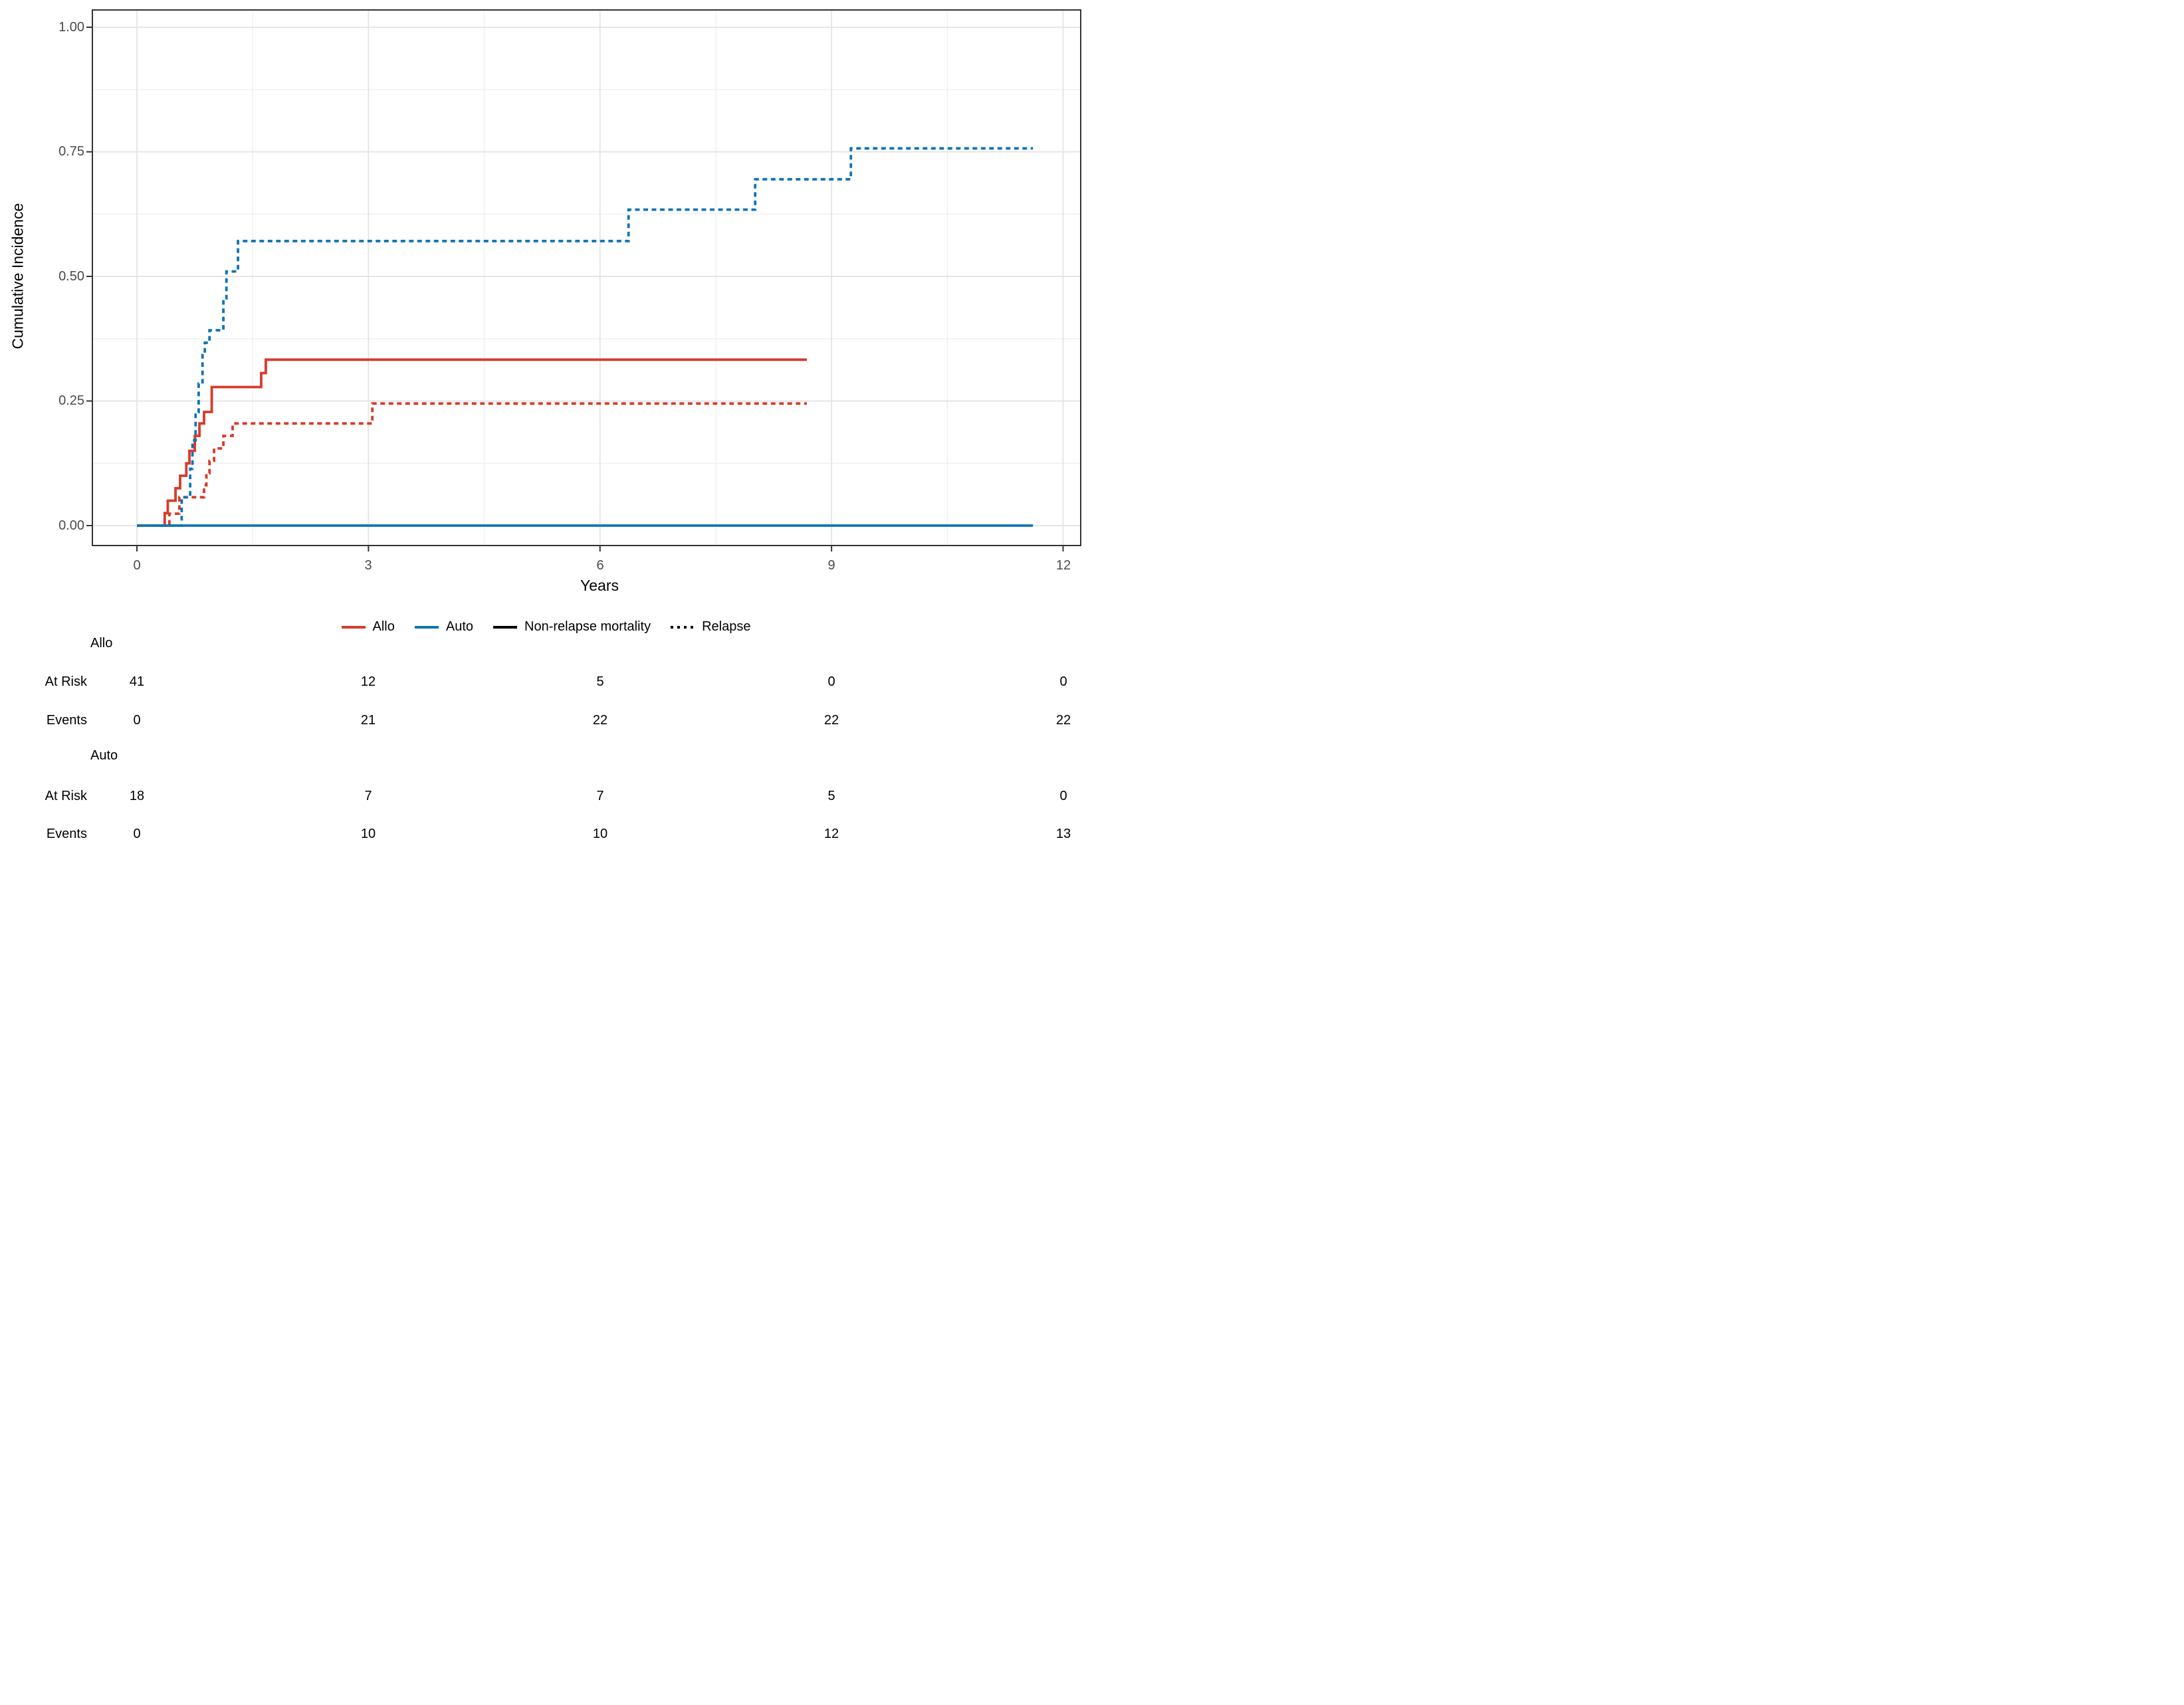 Image resolution: width=2184 pixels, height=1705 pixels. What do you see at coordinates (1063, 834) in the screenshot?
I see `events-value: 13` at bounding box center [1063, 834].